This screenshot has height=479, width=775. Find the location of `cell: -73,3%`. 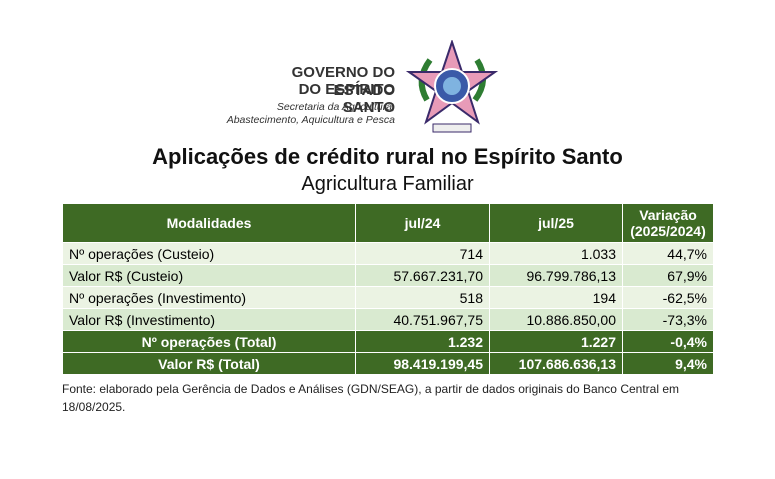

cell: -73,3% is located at coordinates (668, 319).